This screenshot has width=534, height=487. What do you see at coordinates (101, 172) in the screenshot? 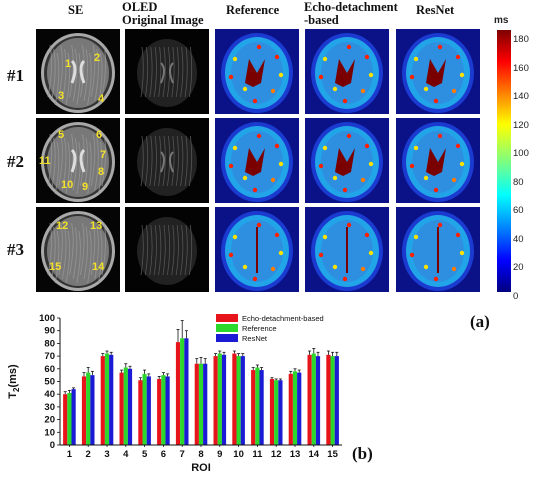
I see `roi-label: 8` at bounding box center [101, 172].